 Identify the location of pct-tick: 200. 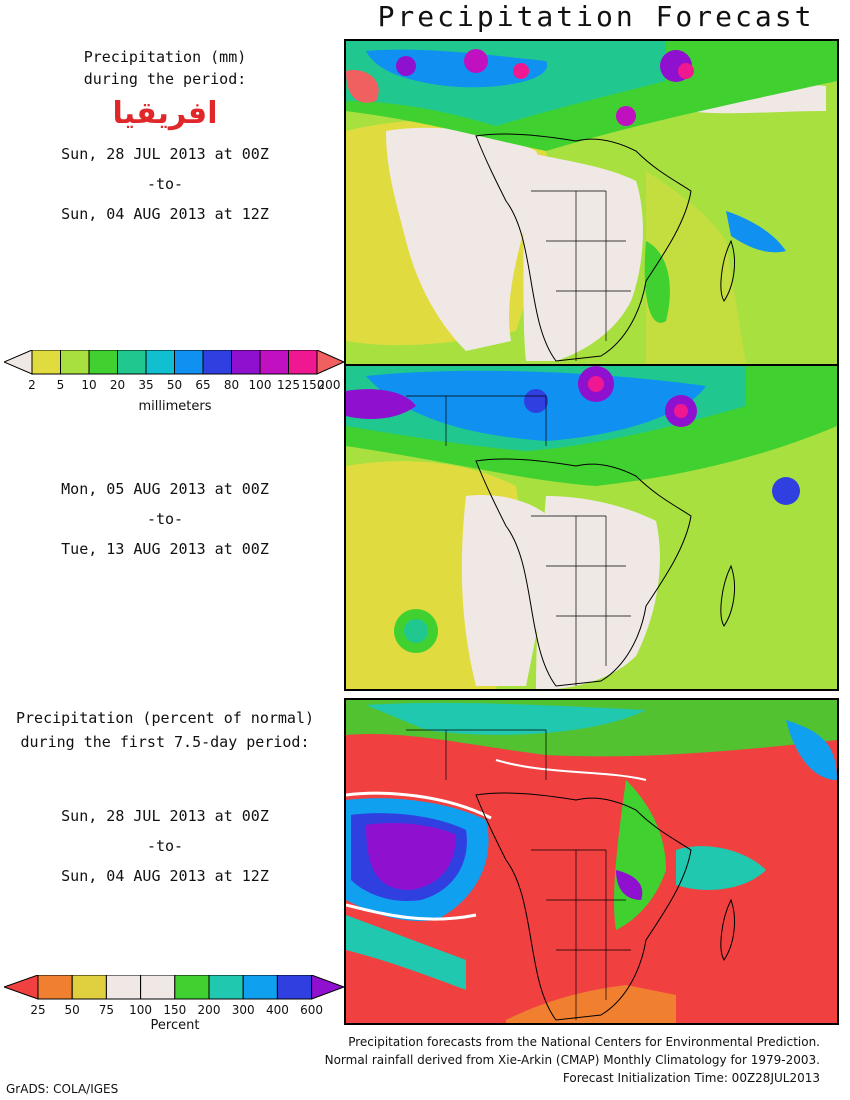
(209, 1010).